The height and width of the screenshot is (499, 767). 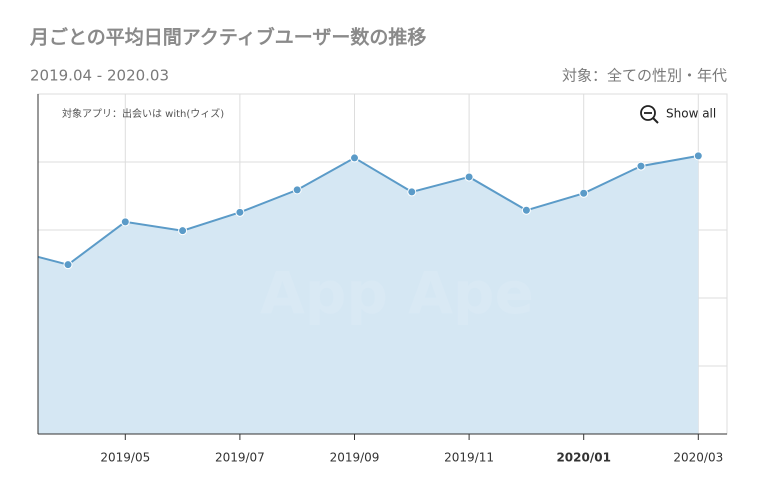 I want to click on x-tick-label: 2019/09, so click(x=355, y=458).